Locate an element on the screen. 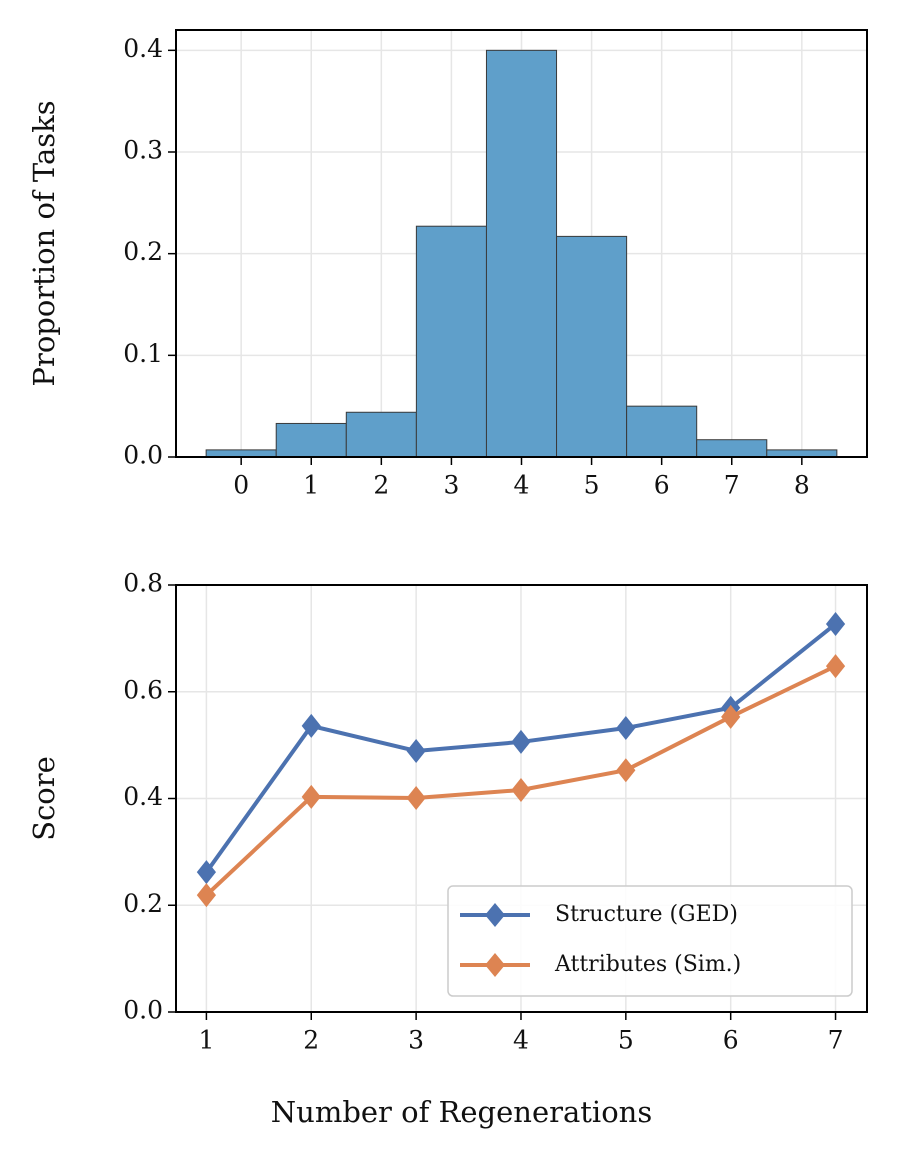 This screenshot has width=898, height=1166. y-tick-label: 0.1 is located at coordinates (143, 353).